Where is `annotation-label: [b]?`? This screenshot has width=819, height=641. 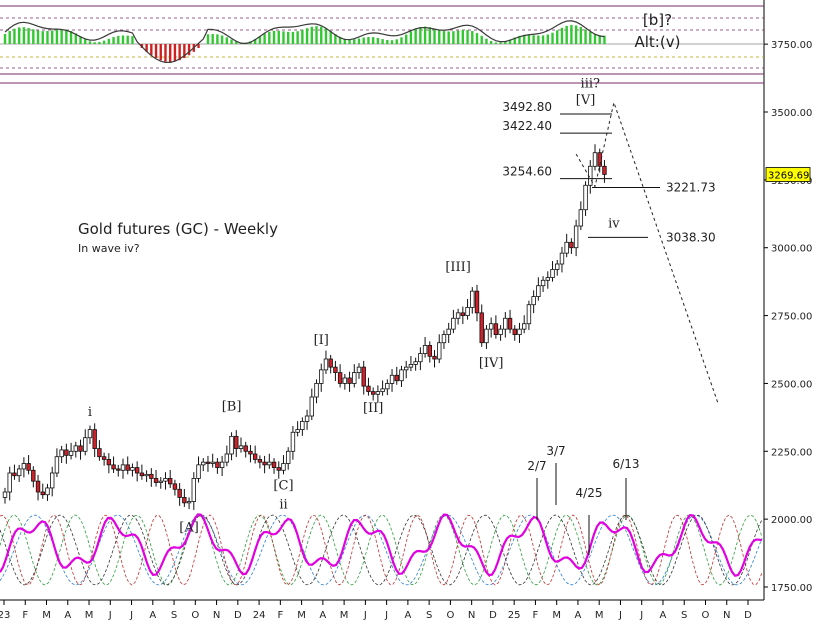
annotation-label: [b]? is located at coordinates (657, 20).